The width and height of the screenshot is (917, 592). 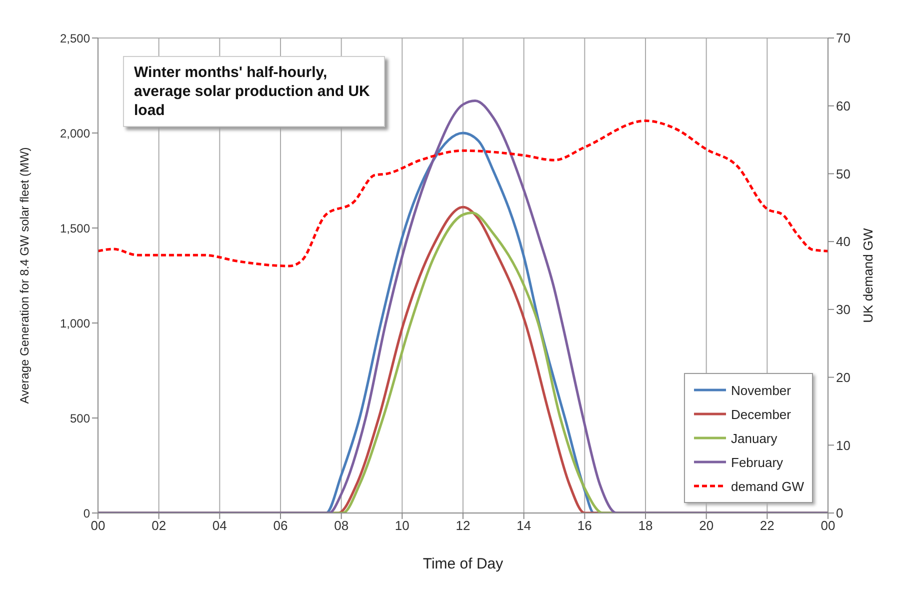 I want to click on y2-tick-label: 60, so click(x=843, y=106).